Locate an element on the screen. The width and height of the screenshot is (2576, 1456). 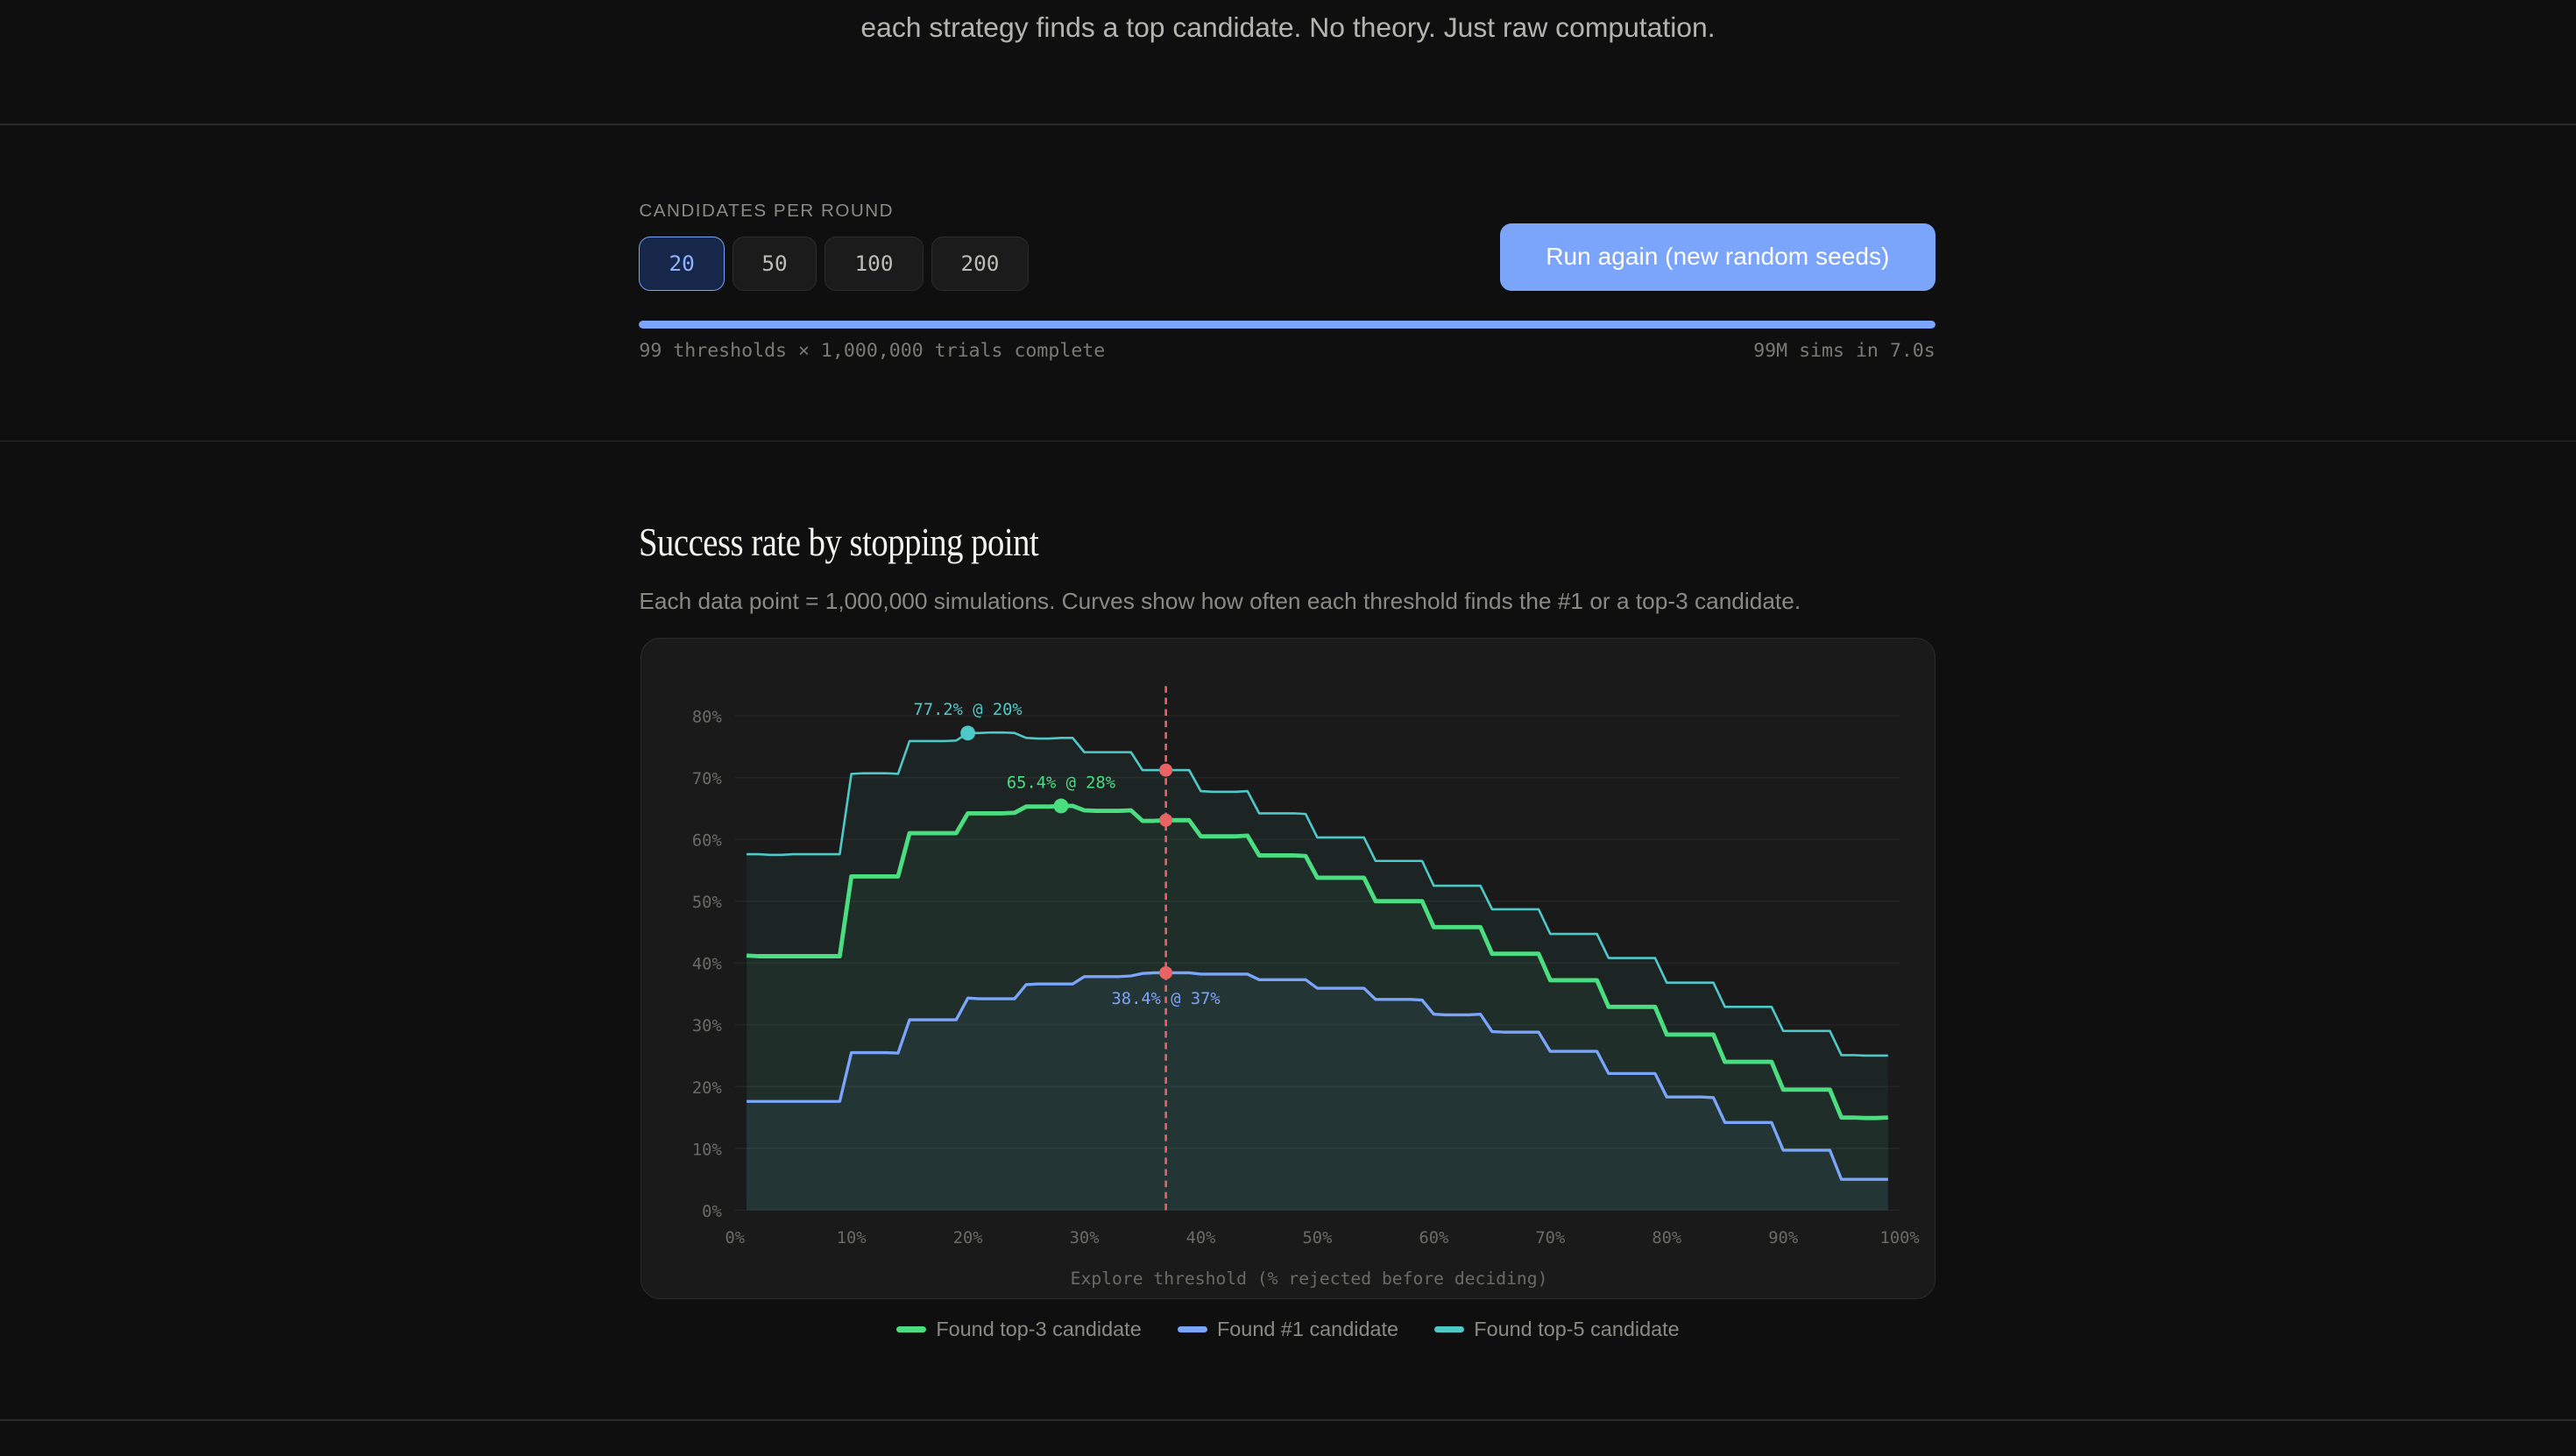
option-50-button: 50 is located at coordinates (774, 264).